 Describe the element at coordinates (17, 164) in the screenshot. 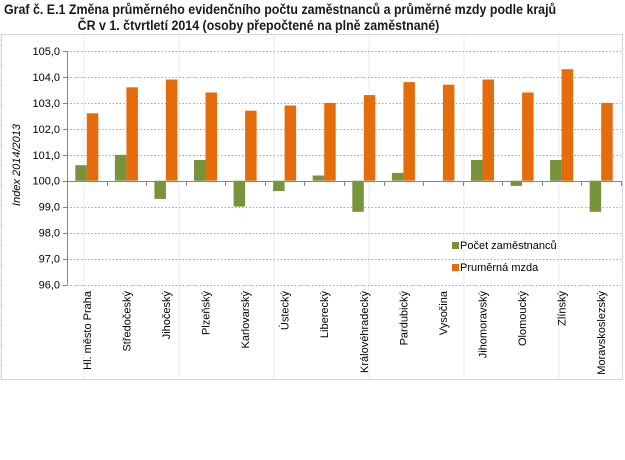

I see `y-axis-label: Index 2014/2013` at that location.